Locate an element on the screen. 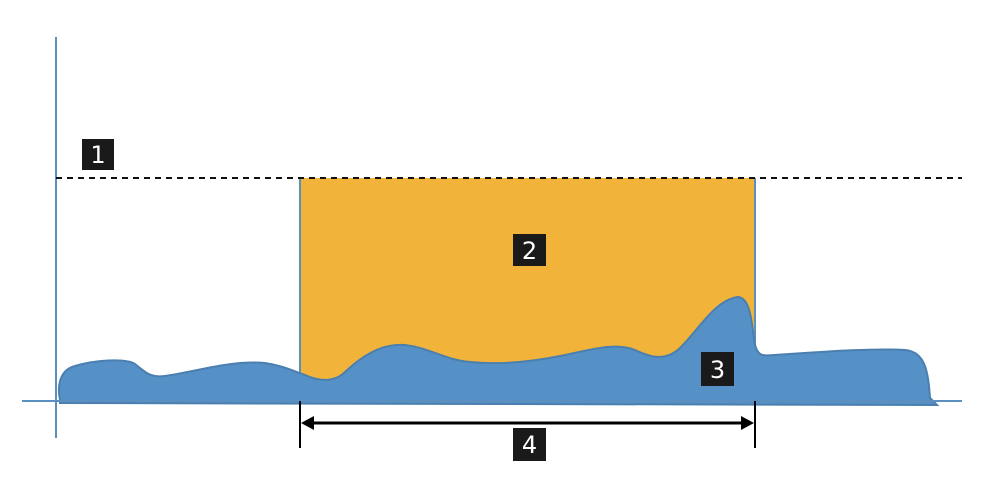 This screenshot has height=501, width=1000. label-window: 2 is located at coordinates (529, 250).